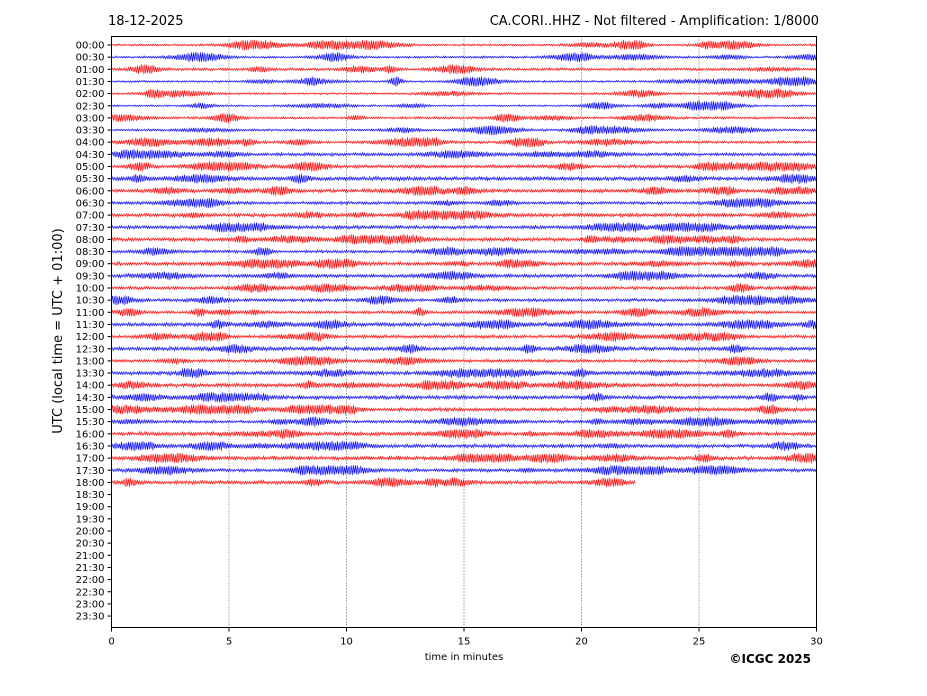 Image resolution: width=927 pixels, height=696 pixels. Describe the element at coordinates (581, 642) in the screenshot. I see `x-tick-label: 20` at that location.